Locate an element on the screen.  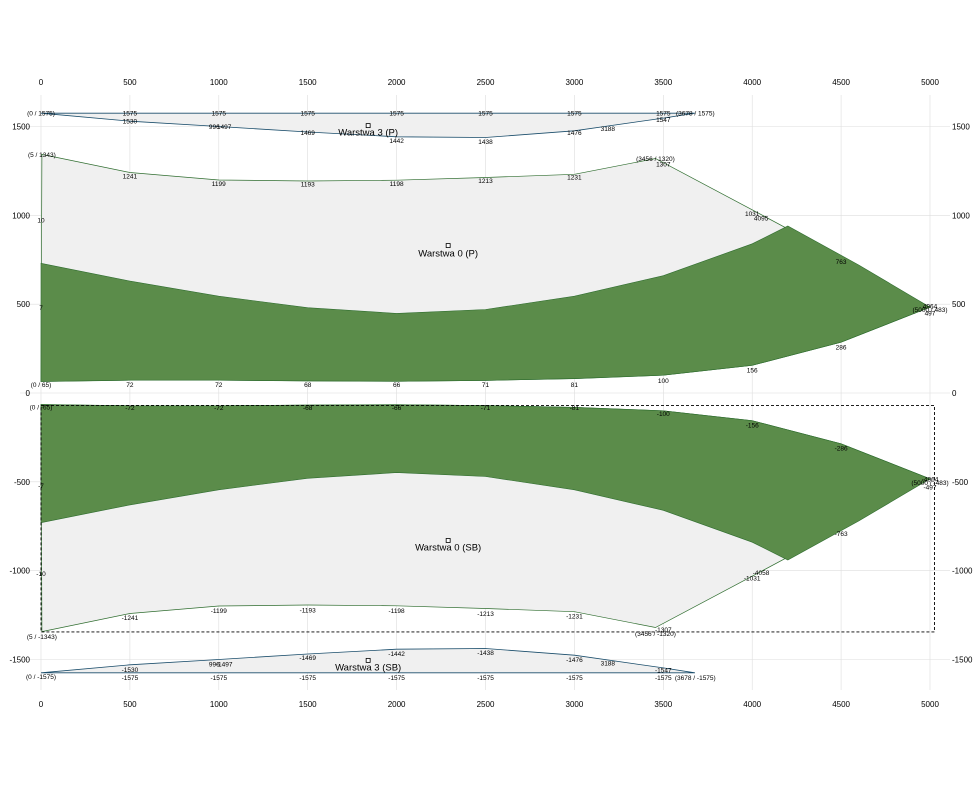
y-tick-label-right: 1500 is located at coordinates (961, 127).